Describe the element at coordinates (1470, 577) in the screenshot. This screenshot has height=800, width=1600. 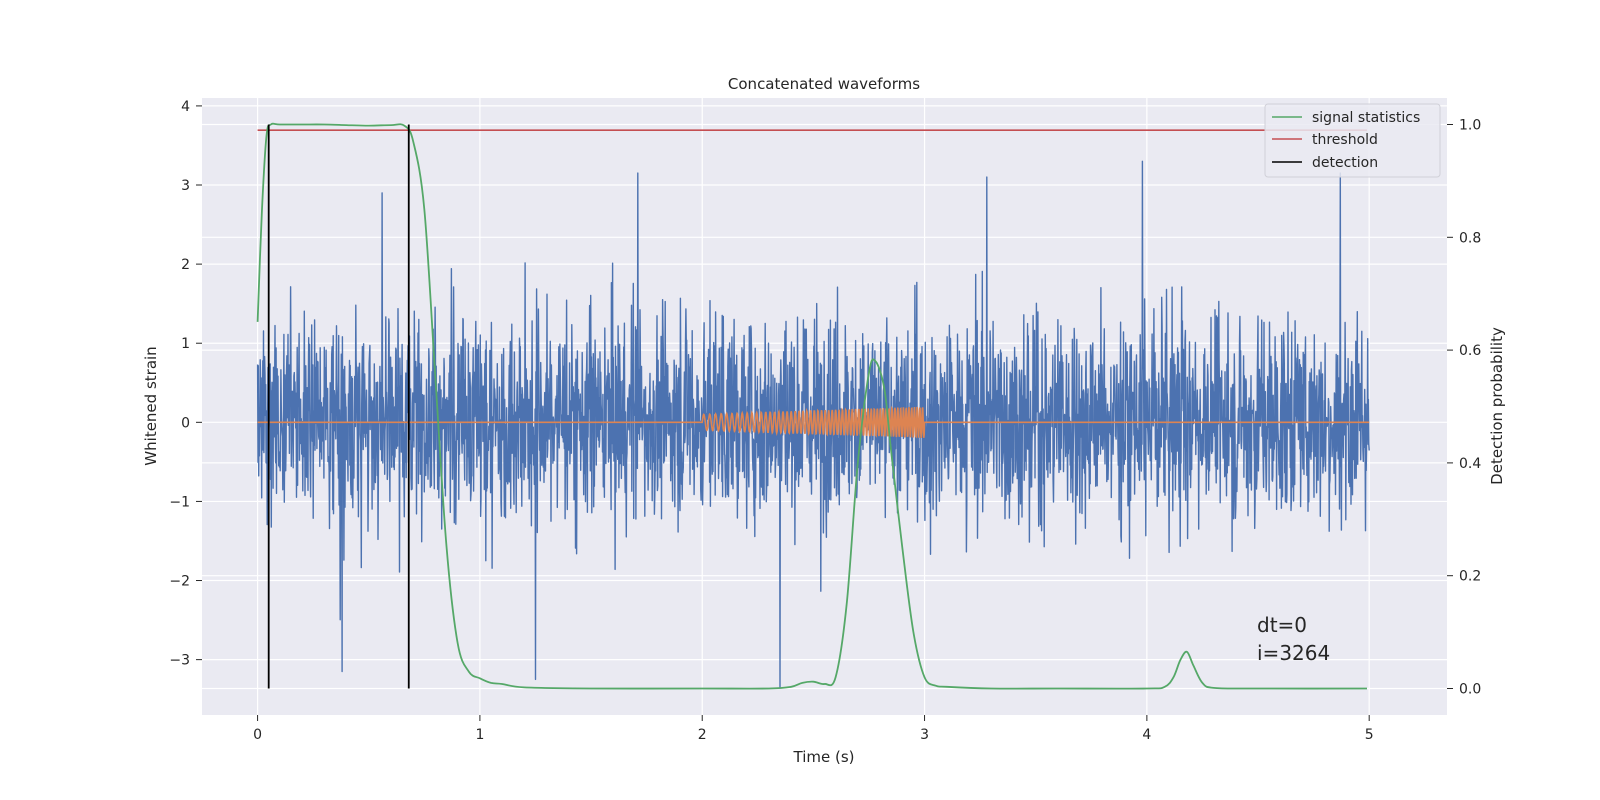
I see `y2-tick-label: 0.2` at that location.